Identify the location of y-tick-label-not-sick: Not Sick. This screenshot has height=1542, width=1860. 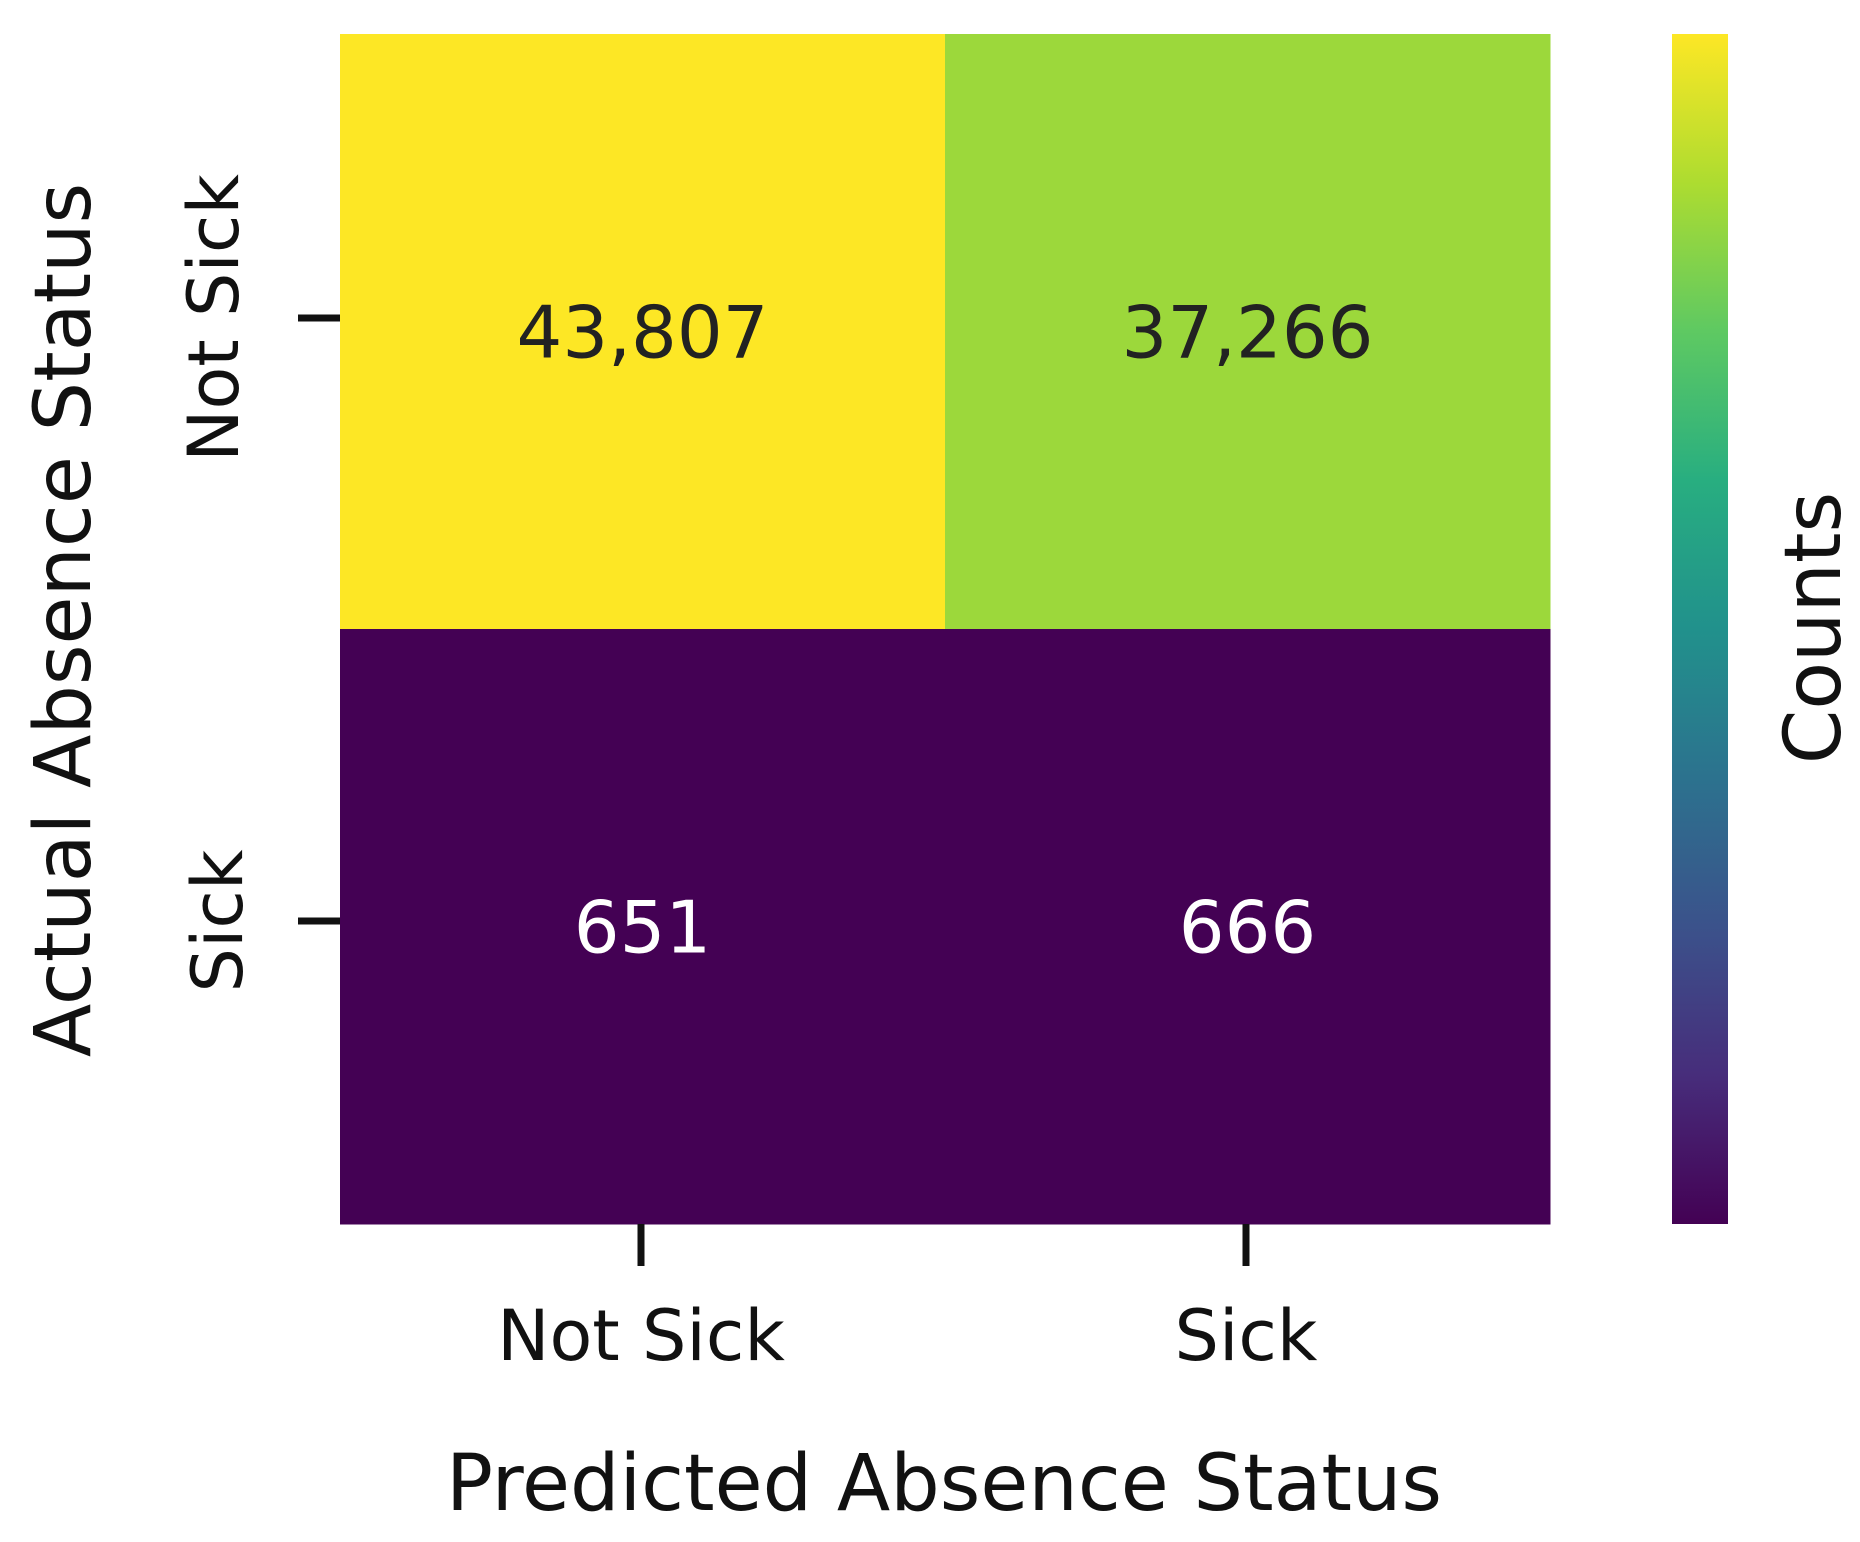
(214, 318).